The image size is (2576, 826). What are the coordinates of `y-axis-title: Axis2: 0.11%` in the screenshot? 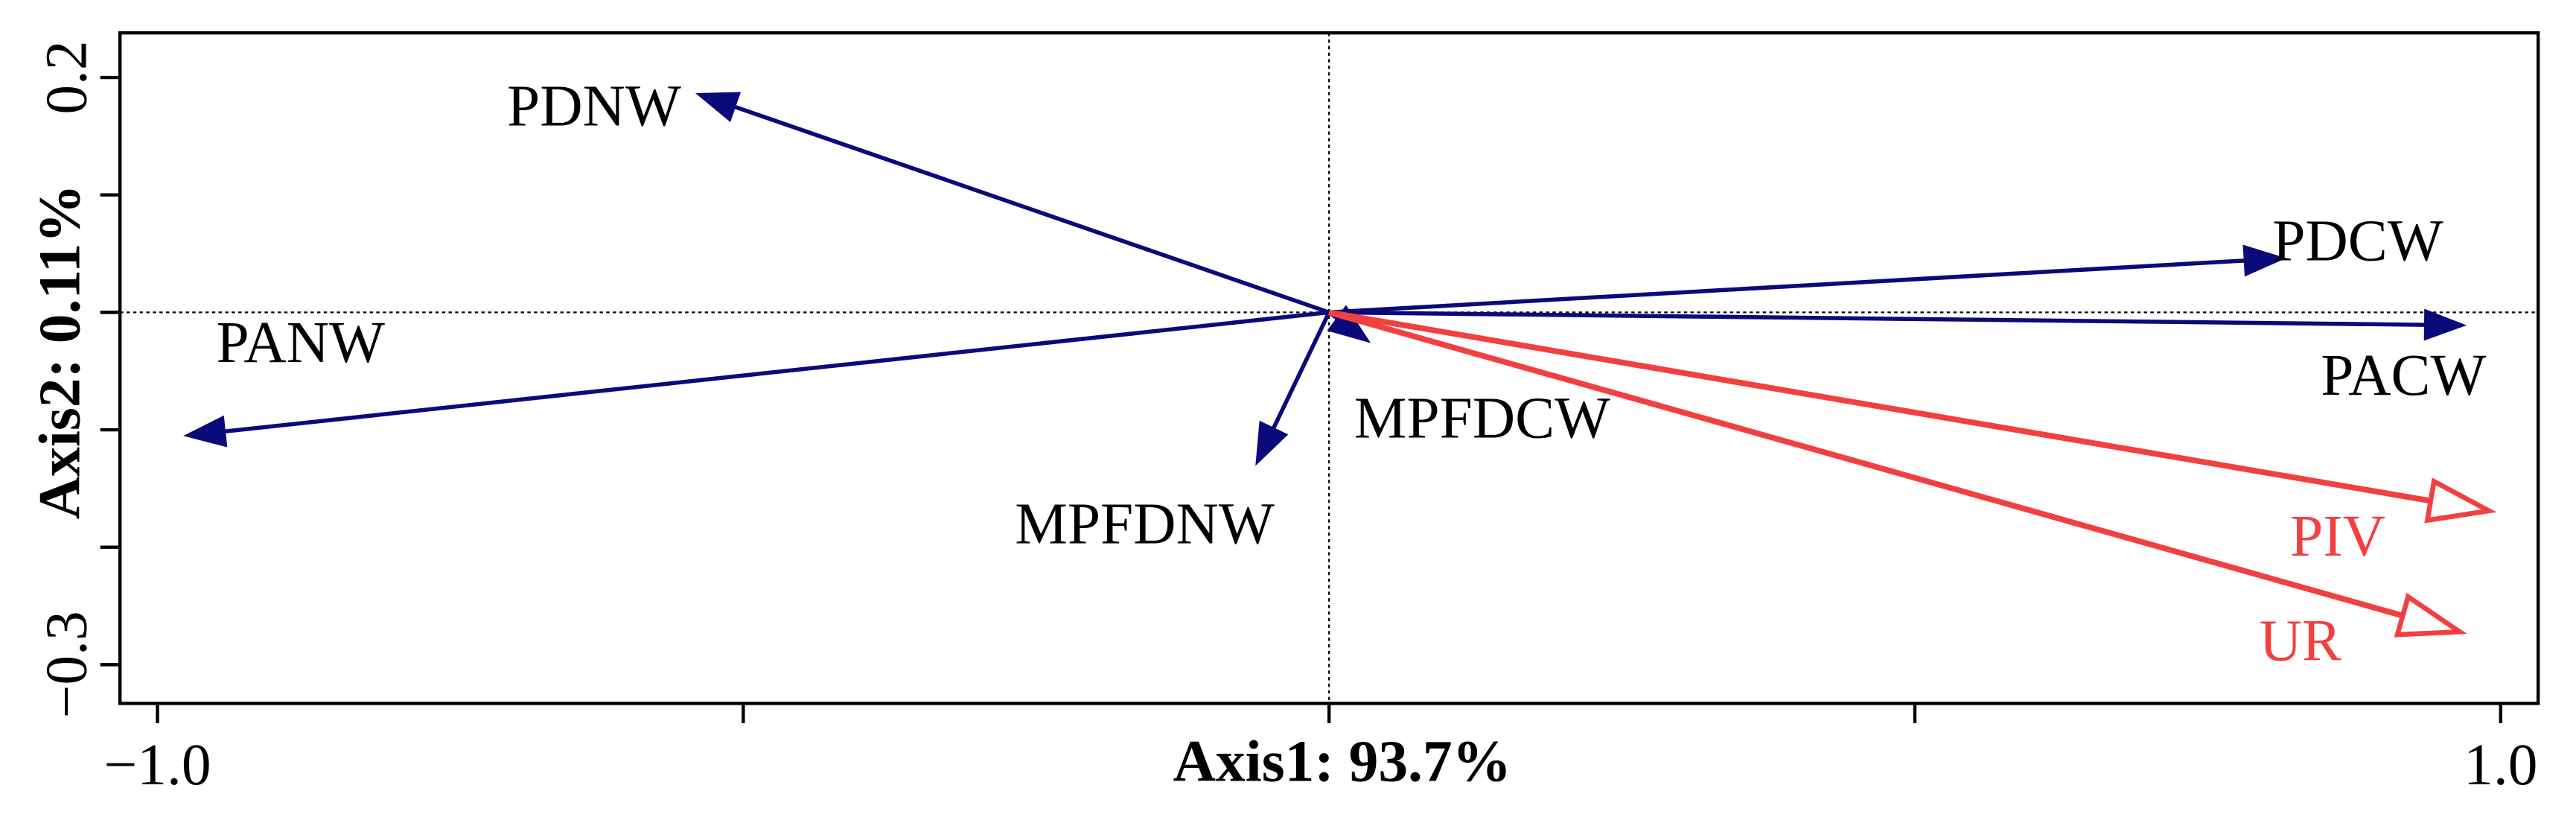 It's located at (60, 351).